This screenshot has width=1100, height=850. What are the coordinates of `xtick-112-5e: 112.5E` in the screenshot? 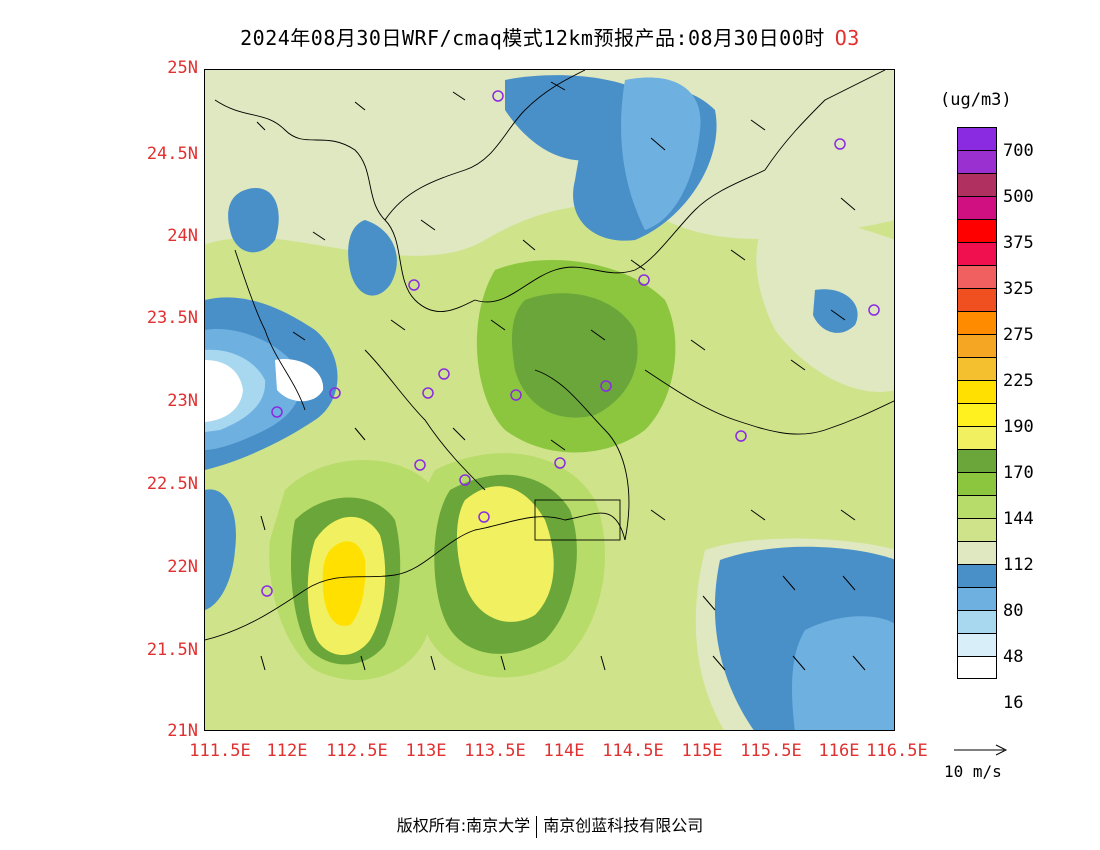 It's located at (357, 751).